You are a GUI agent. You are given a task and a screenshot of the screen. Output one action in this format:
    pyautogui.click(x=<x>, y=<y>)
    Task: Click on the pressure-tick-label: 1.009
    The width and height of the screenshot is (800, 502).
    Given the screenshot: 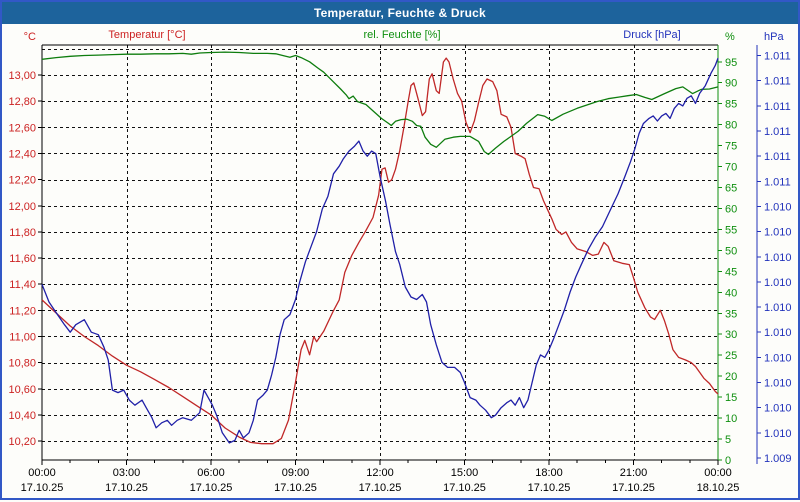 What is the action you would take?
    pyautogui.click(x=778, y=459)
    